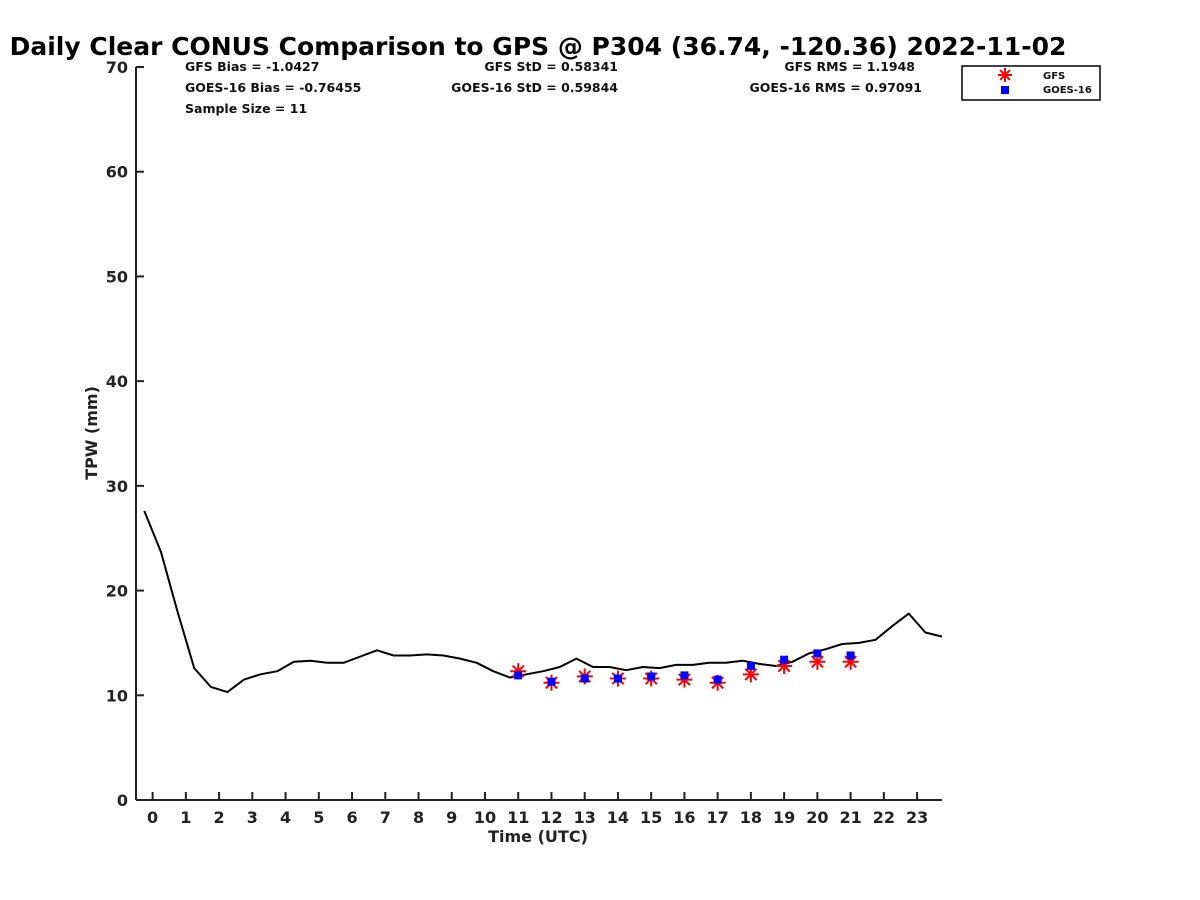 This screenshot has height=900, width=1200. Describe the element at coordinates (91, 433) in the screenshot. I see `y-axis-label: TPW (mm)` at that location.